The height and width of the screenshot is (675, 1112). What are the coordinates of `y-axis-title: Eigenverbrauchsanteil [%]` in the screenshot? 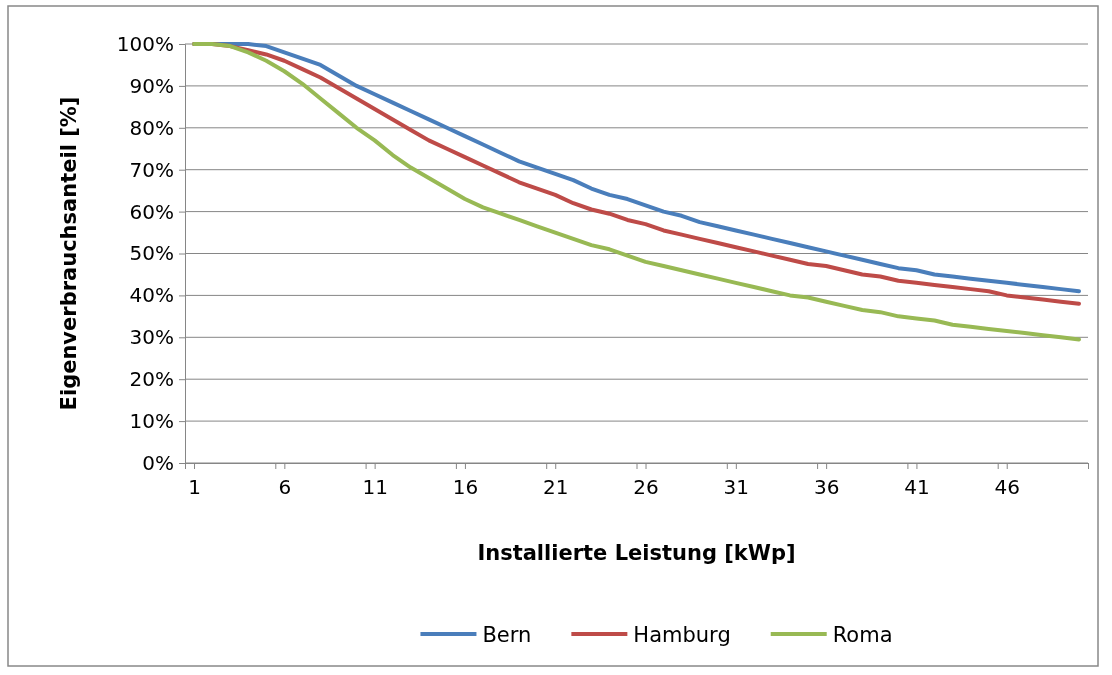 It's located at (69, 253).